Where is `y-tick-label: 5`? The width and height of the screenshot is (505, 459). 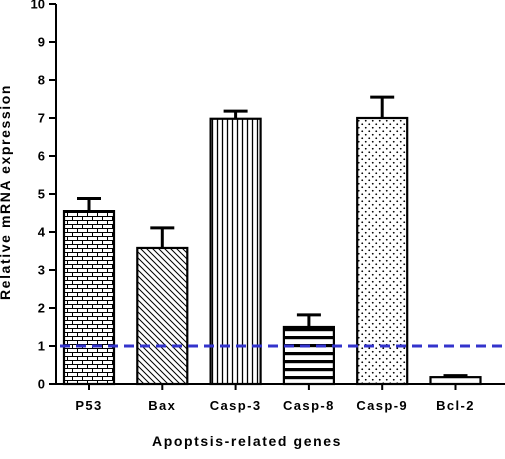
y-tick-label: 5 is located at coordinates (41, 194).